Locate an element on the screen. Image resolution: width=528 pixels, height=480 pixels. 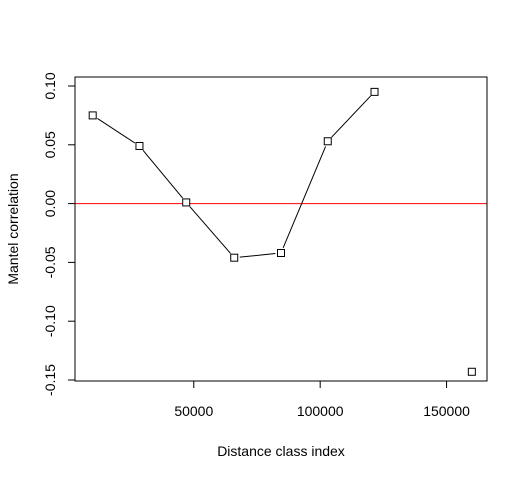
y-axis-label: Mantel correlation is located at coordinates (13, 228).